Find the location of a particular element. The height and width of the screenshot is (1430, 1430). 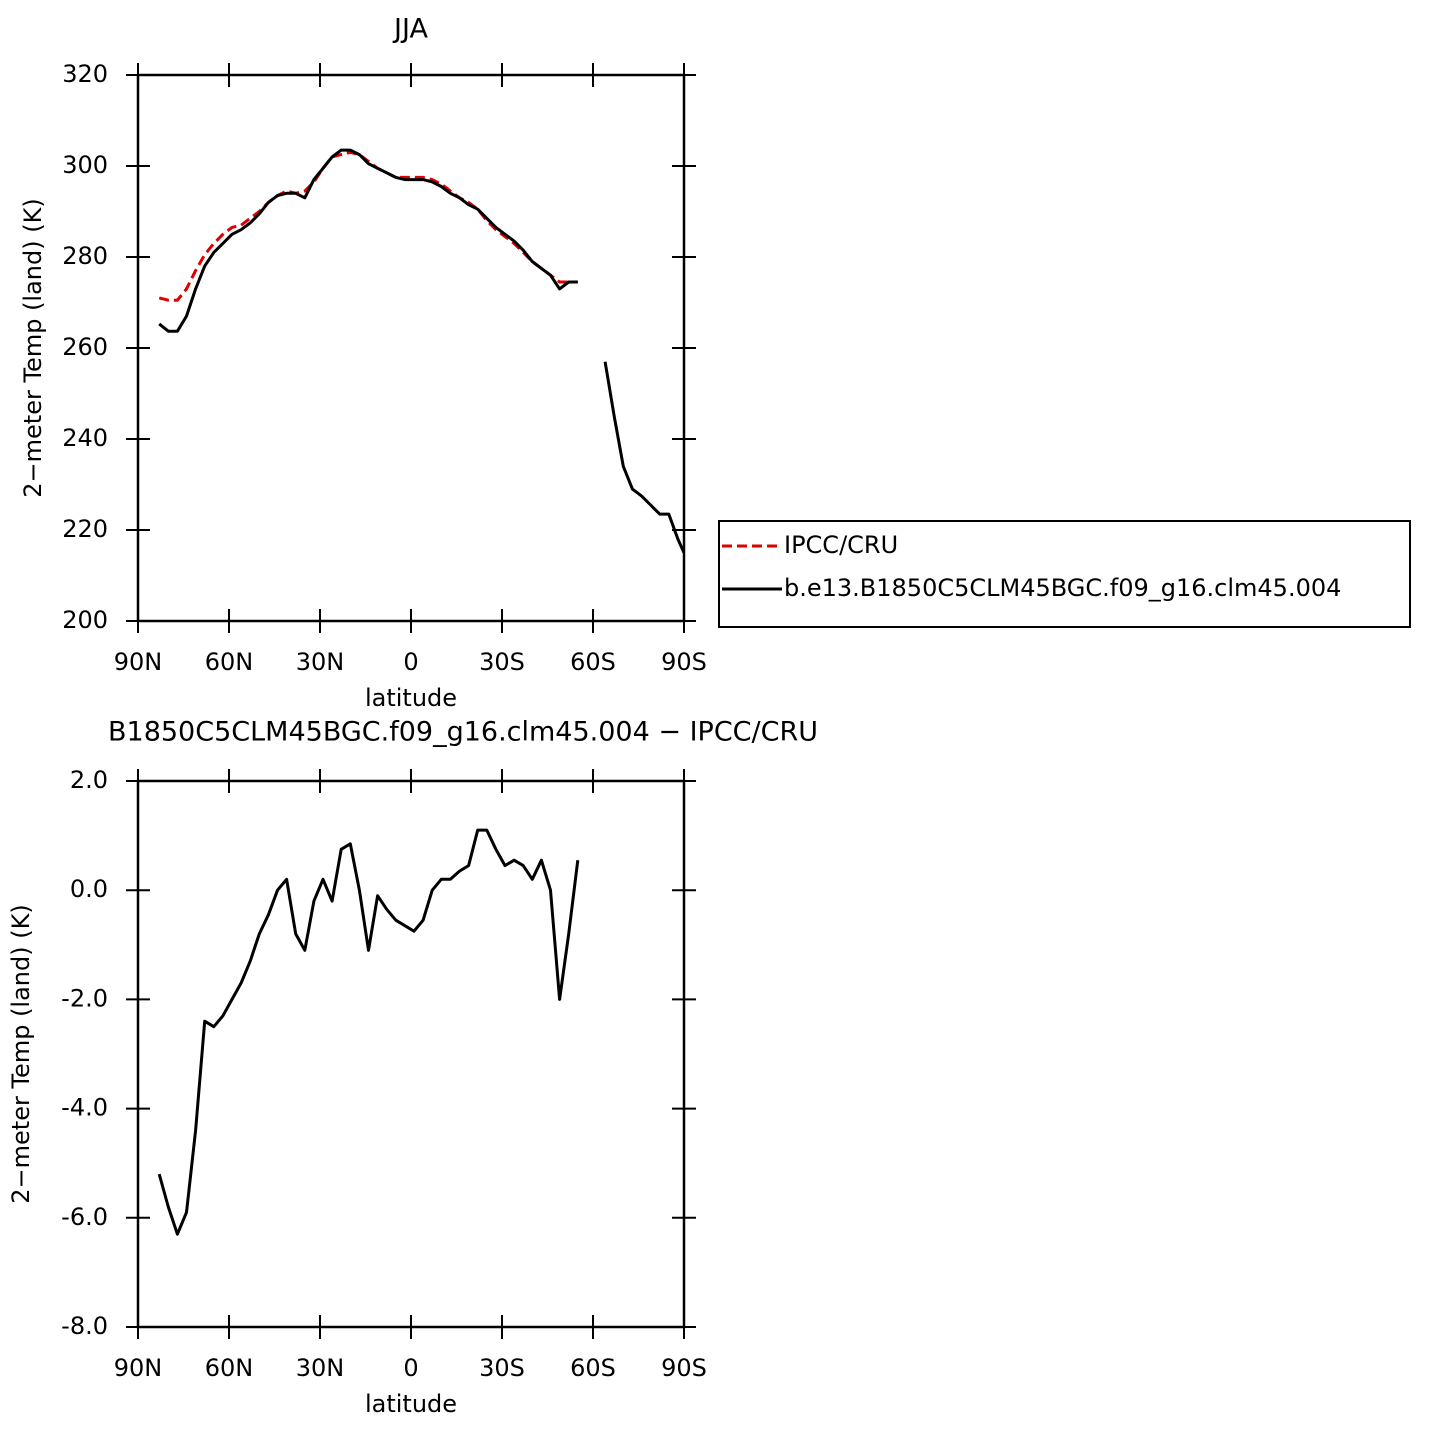

legend-label: IPCC/CRU is located at coordinates (841, 545).